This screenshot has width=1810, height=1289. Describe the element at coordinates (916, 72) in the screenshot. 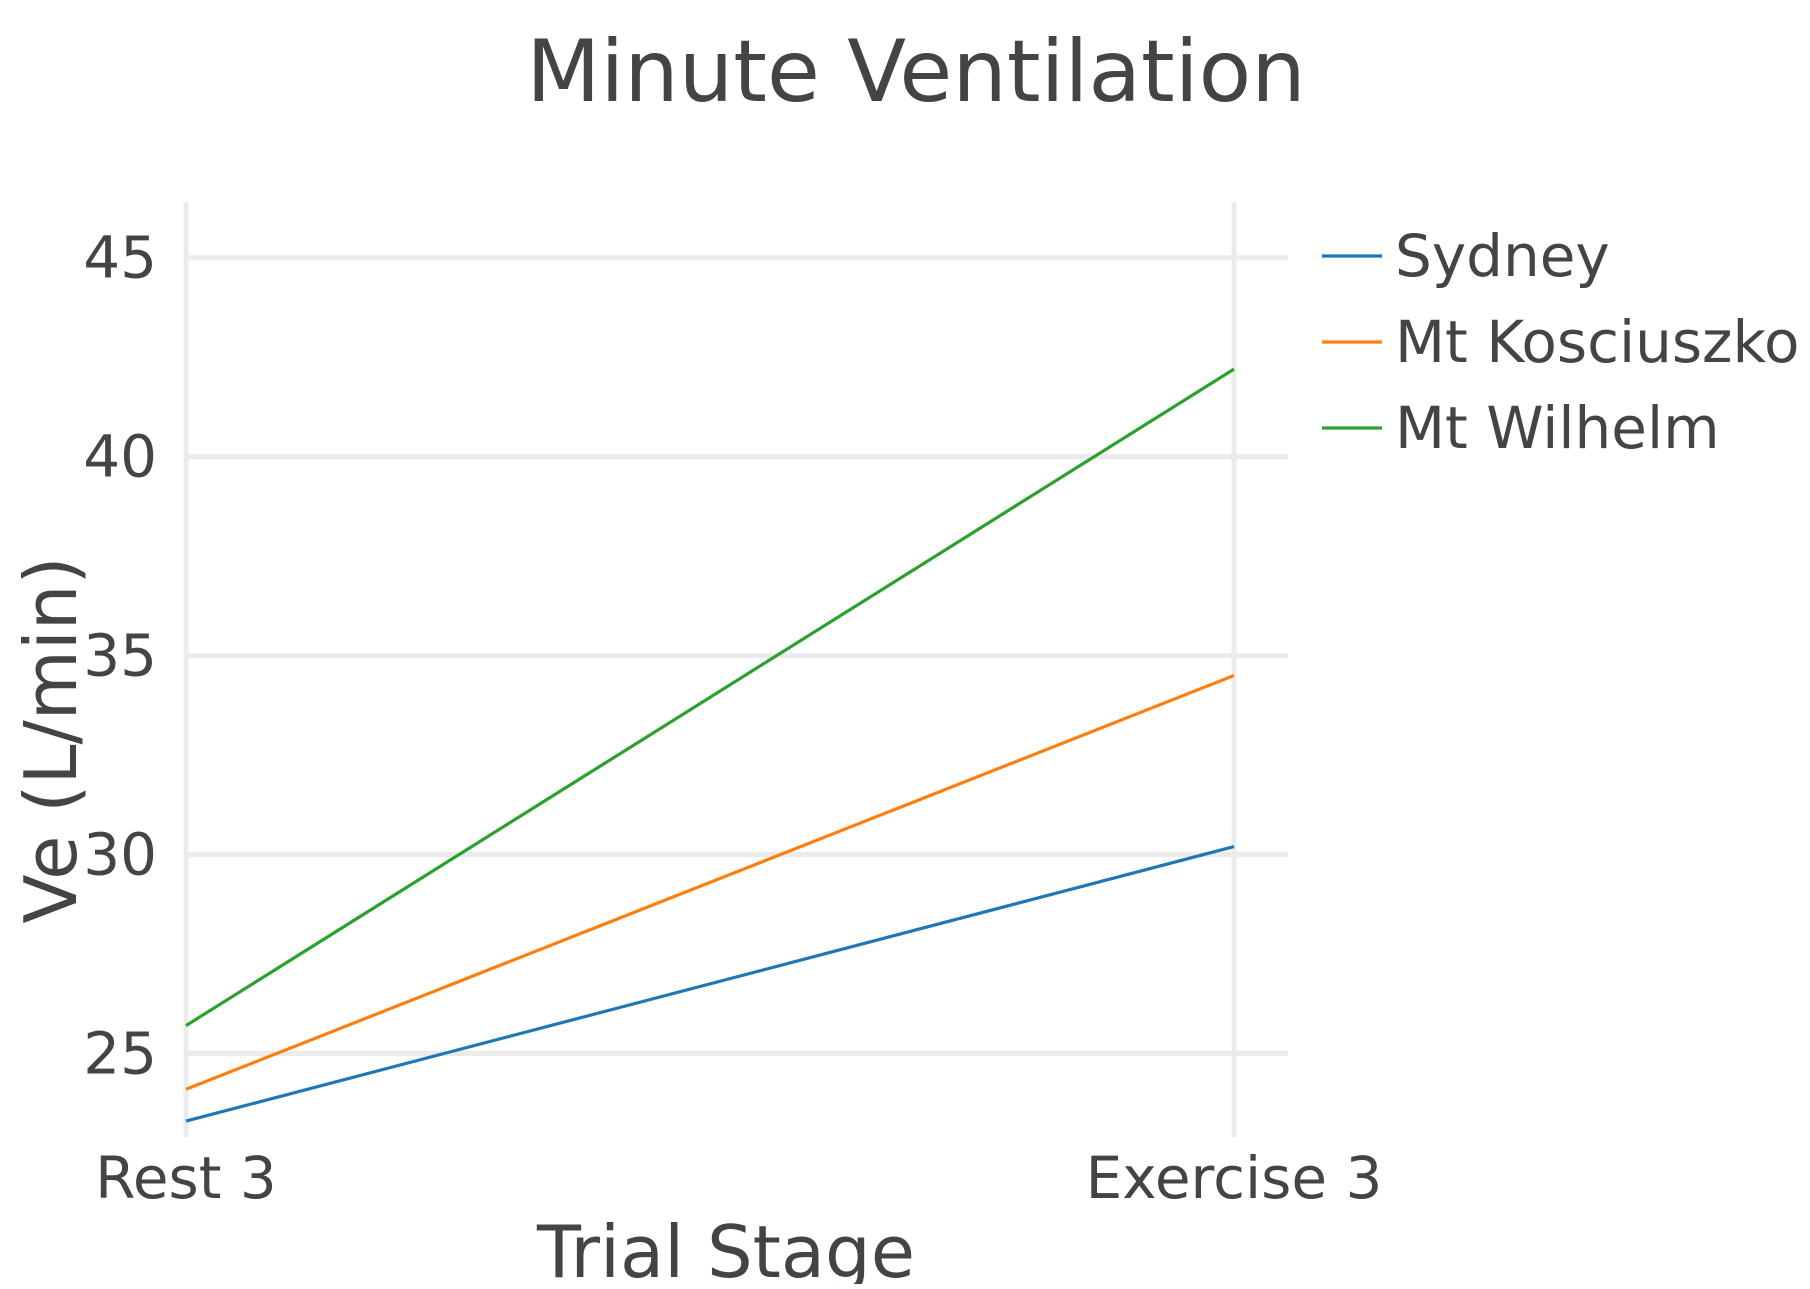

I see `chart-title: Minute Ventilation` at that location.